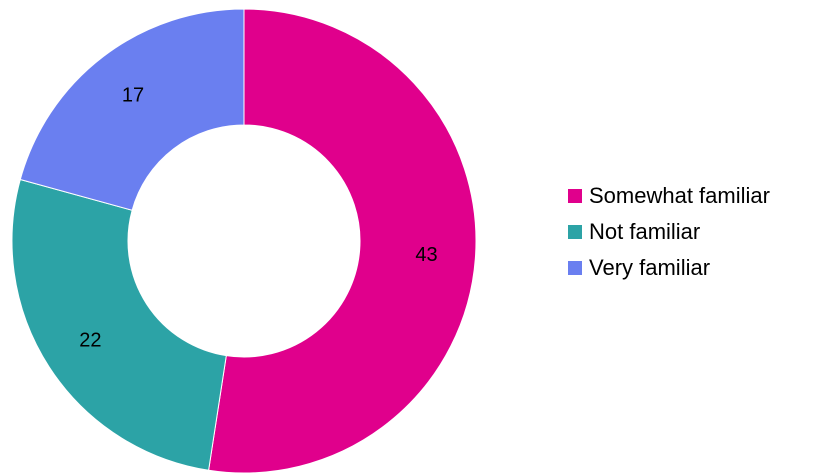  I want to click on legend-item-very-familiar: Very familiar, so click(669, 268).